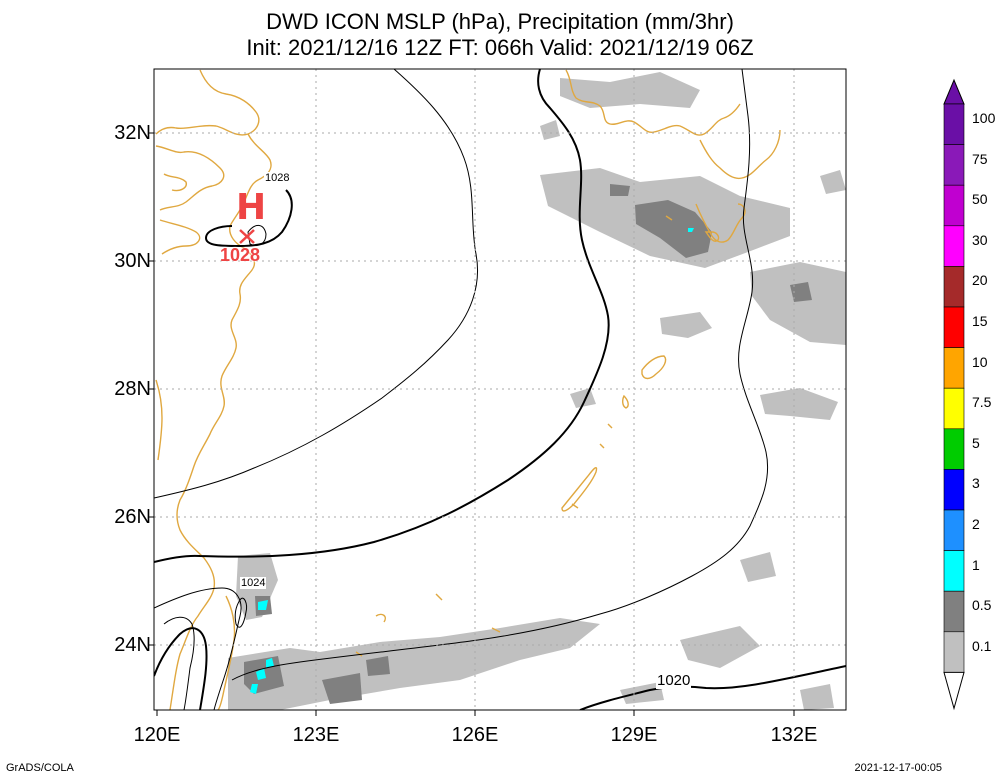 The width and height of the screenshot is (1000, 779). What do you see at coordinates (982, 645) in the screenshot?
I see `colorbar-label: 0.1` at bounding box center [982, 645].